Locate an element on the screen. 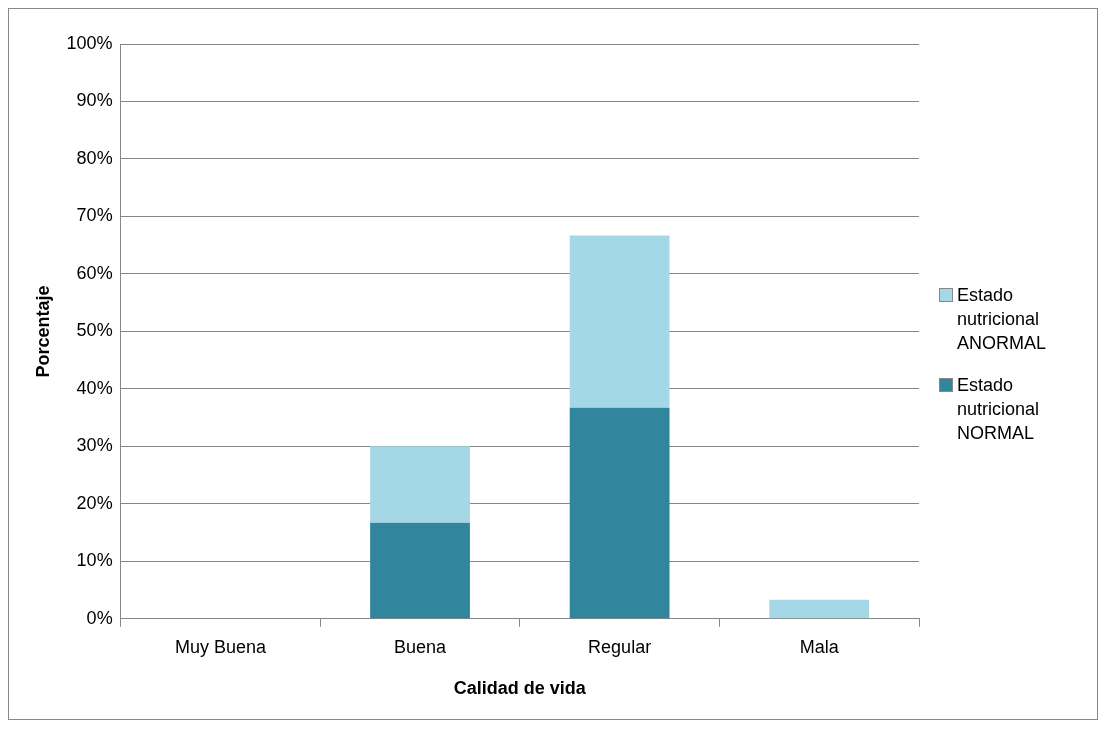  legend-label: Estado nutricional ANORMAL is located at coordinates (1002, 319).